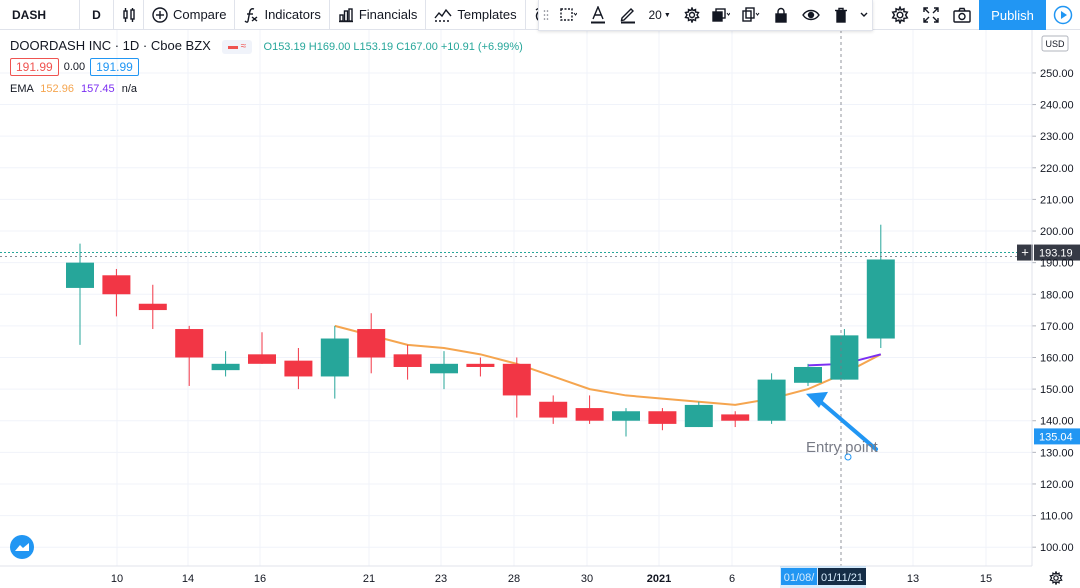  I want to click on settings-button, so click(692, 15).